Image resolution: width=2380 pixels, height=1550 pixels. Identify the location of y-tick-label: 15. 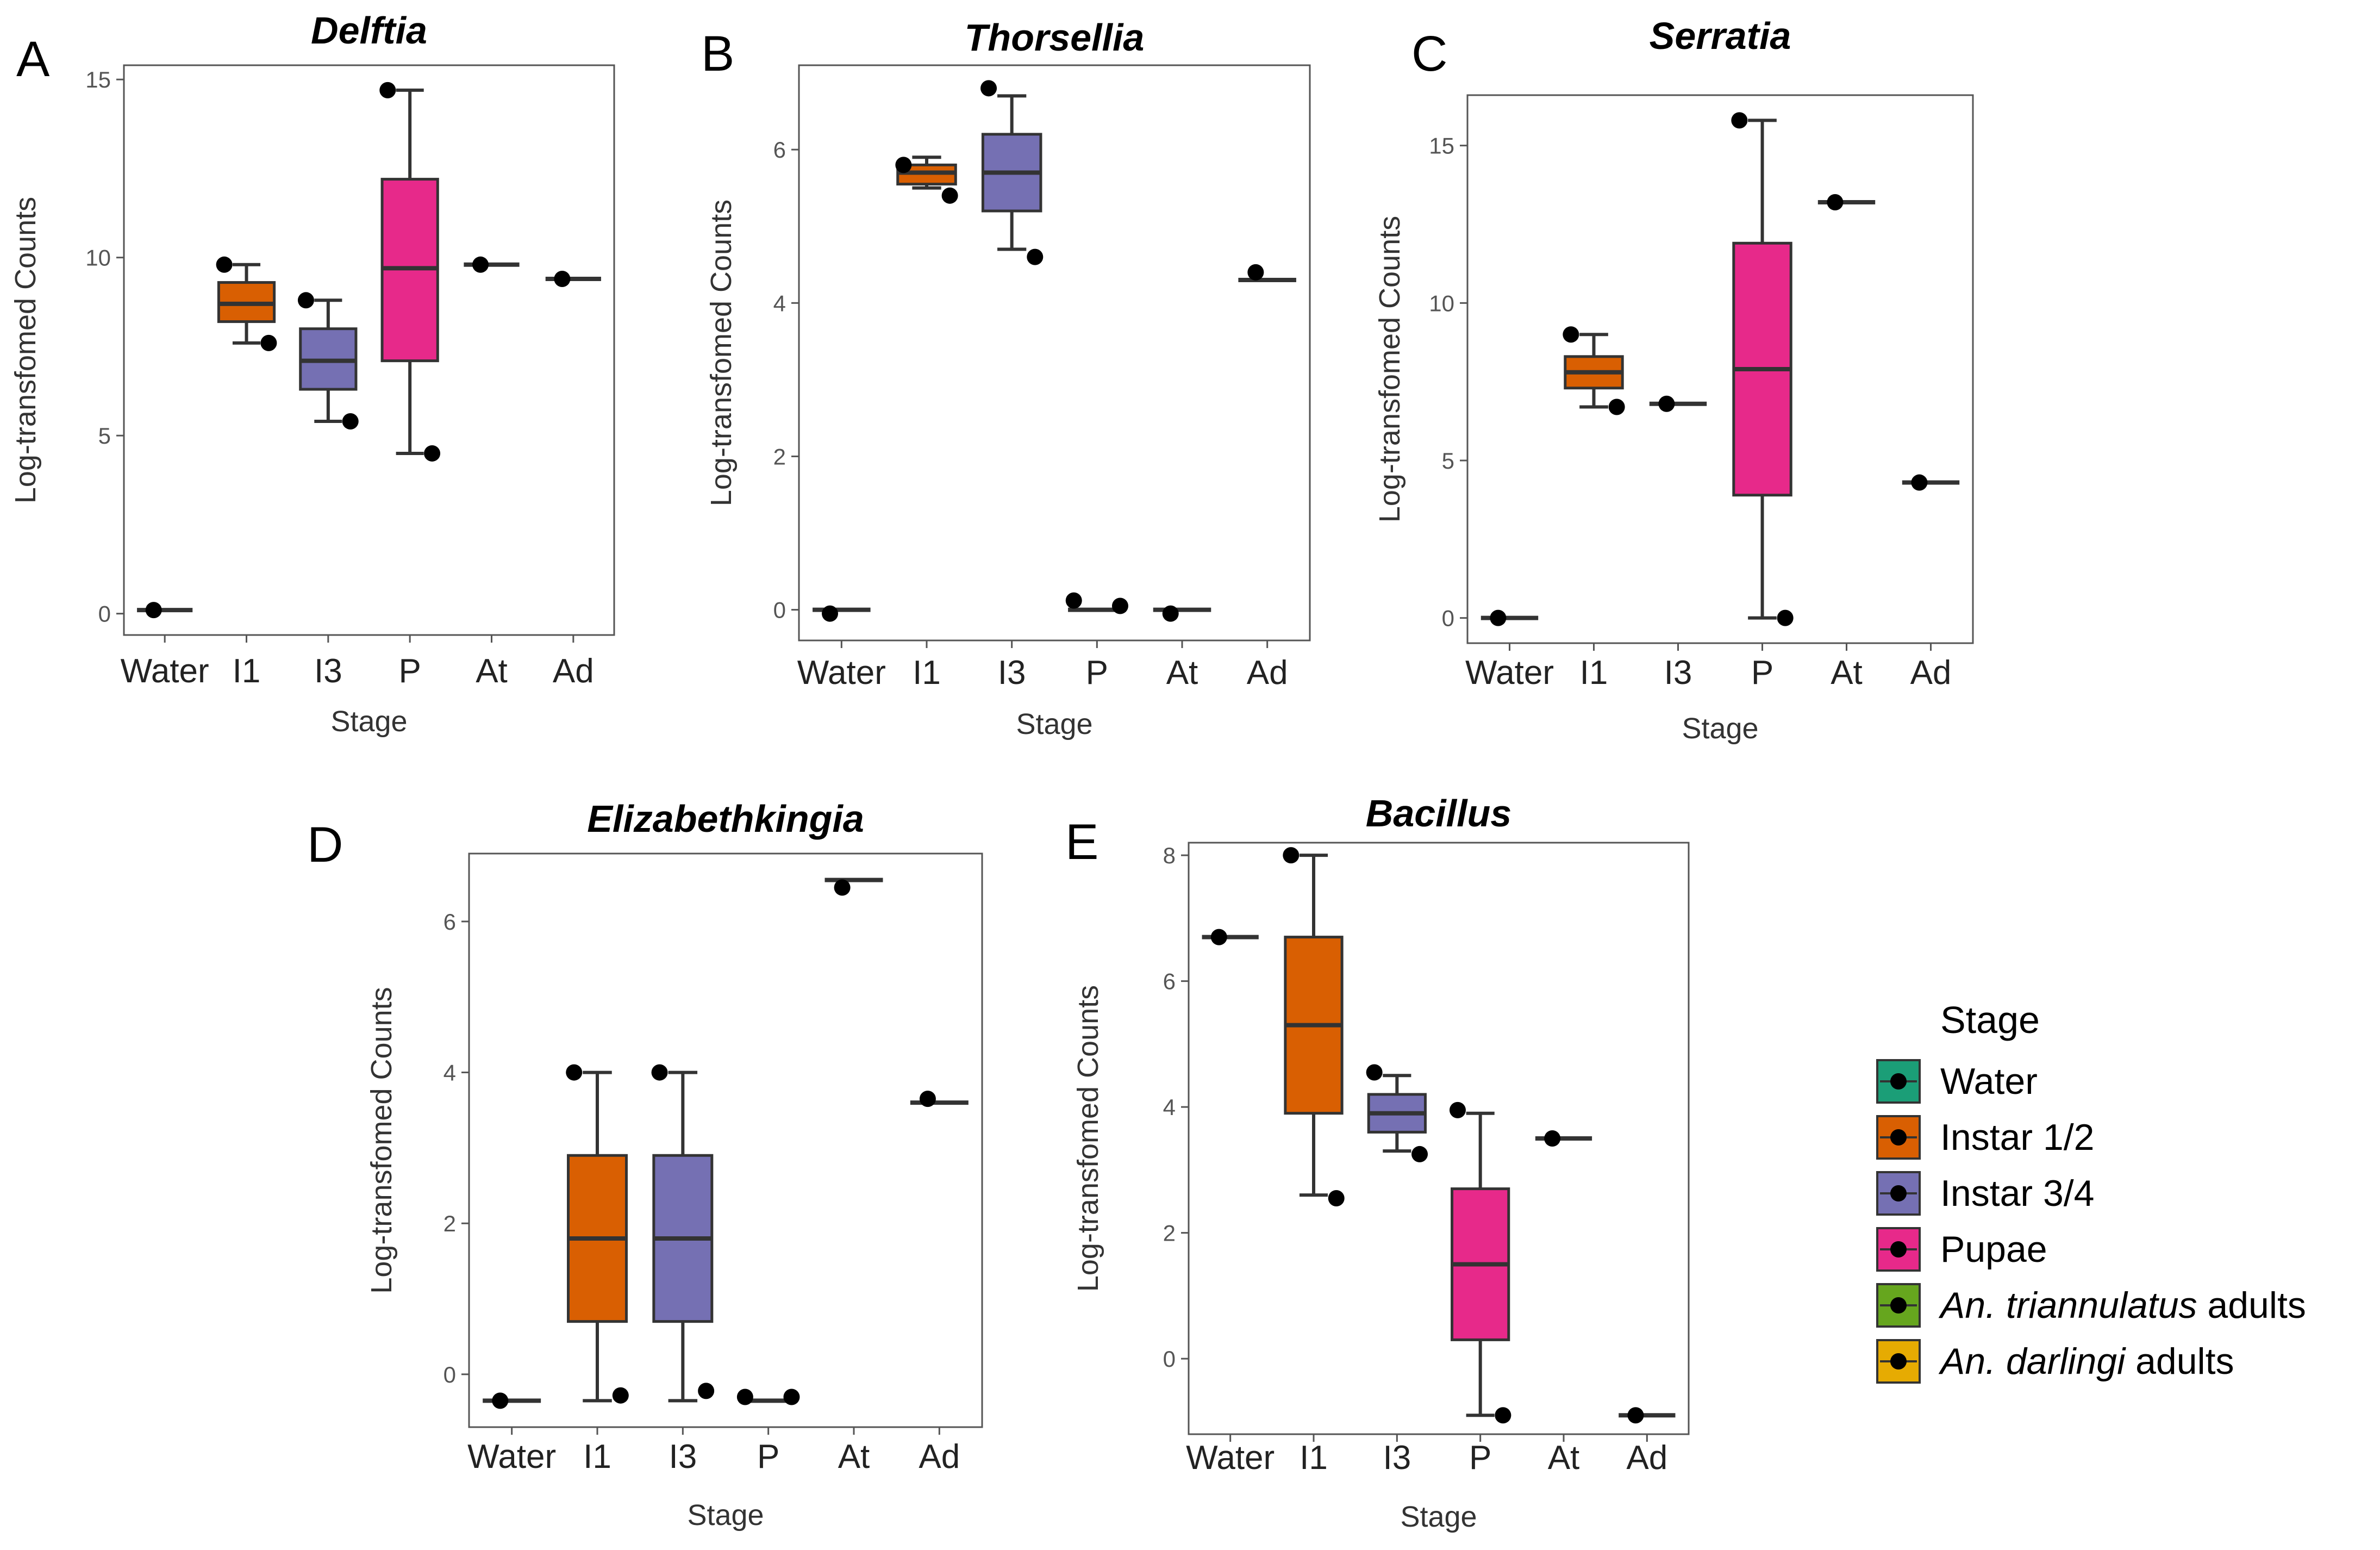
(1441, 146).